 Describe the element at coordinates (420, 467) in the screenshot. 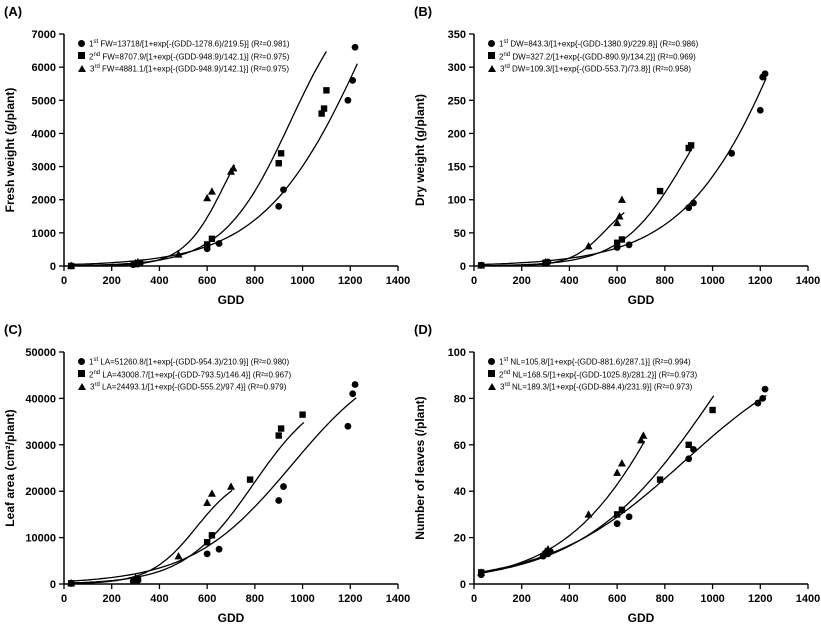

I see `y-axis-label: Number of leaves (/plant)` at that location.